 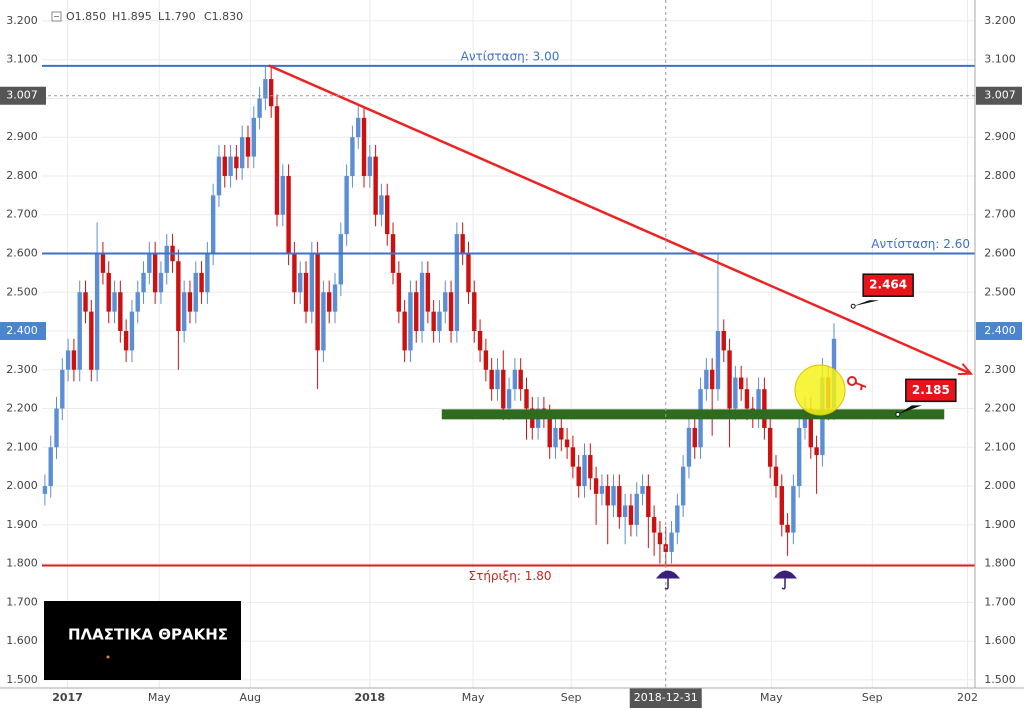 What do you see at coordinates (1000, 679) in the screenshot?
I see `y-tick-label-right: 1.500` at bounding box center [1000, 679].